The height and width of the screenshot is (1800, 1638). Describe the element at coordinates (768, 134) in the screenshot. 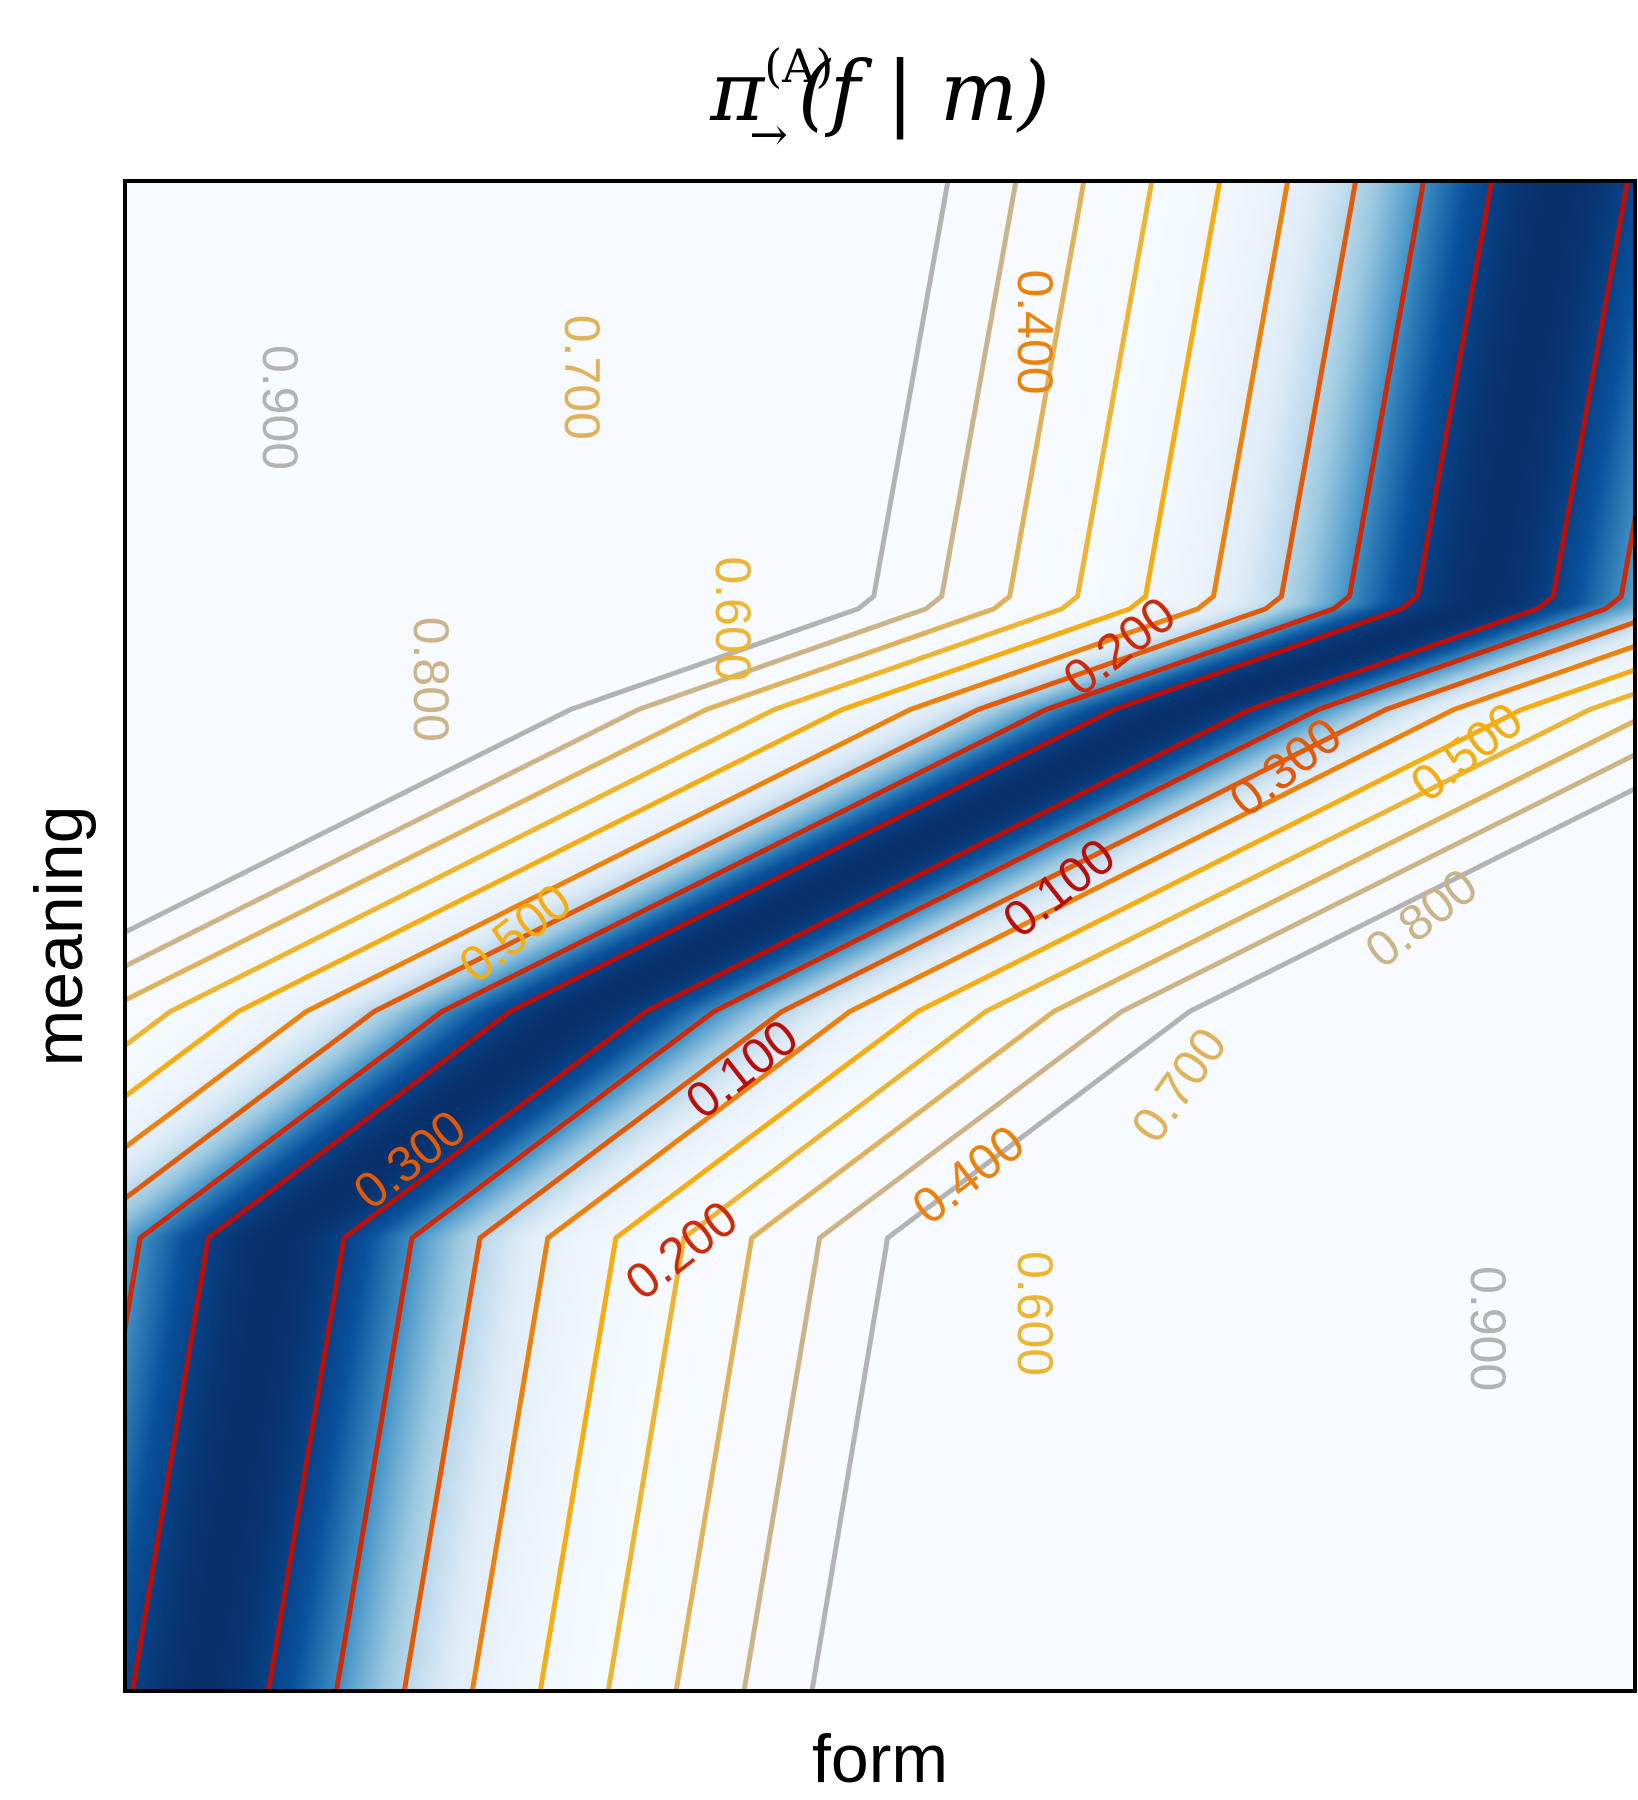

I see `title-subscript: →` at that location.